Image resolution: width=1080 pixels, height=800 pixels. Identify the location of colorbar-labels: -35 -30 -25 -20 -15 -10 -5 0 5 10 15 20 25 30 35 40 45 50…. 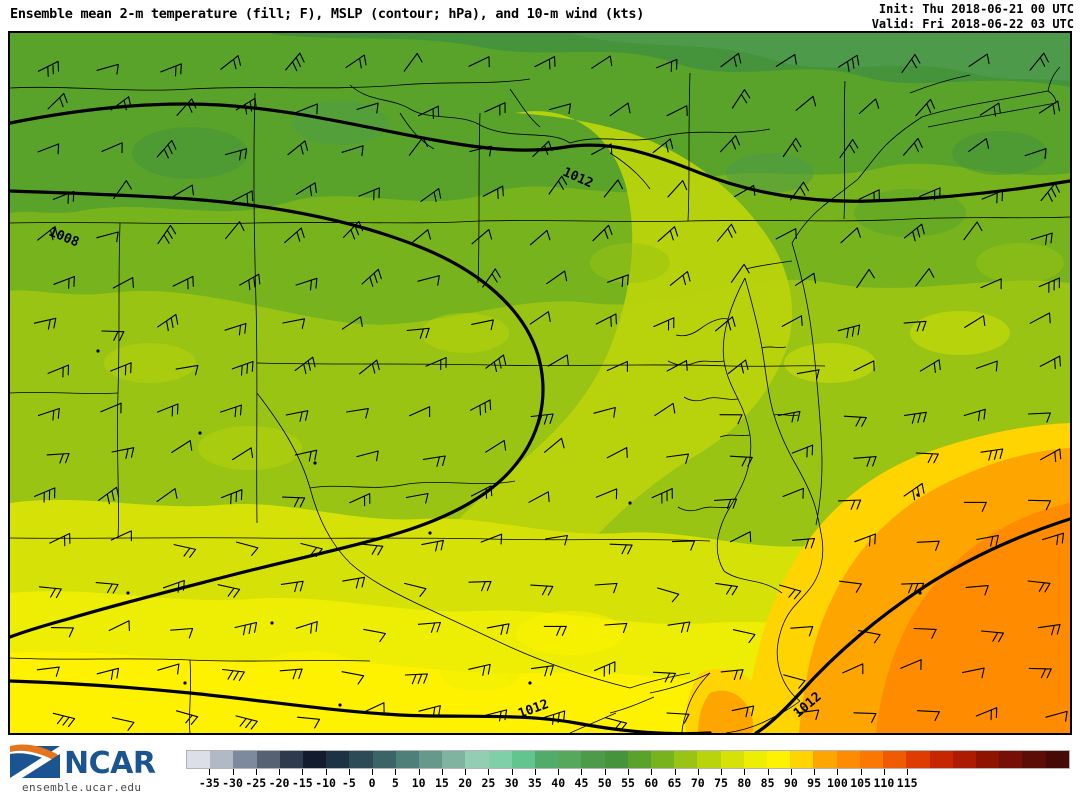
(540, 786).